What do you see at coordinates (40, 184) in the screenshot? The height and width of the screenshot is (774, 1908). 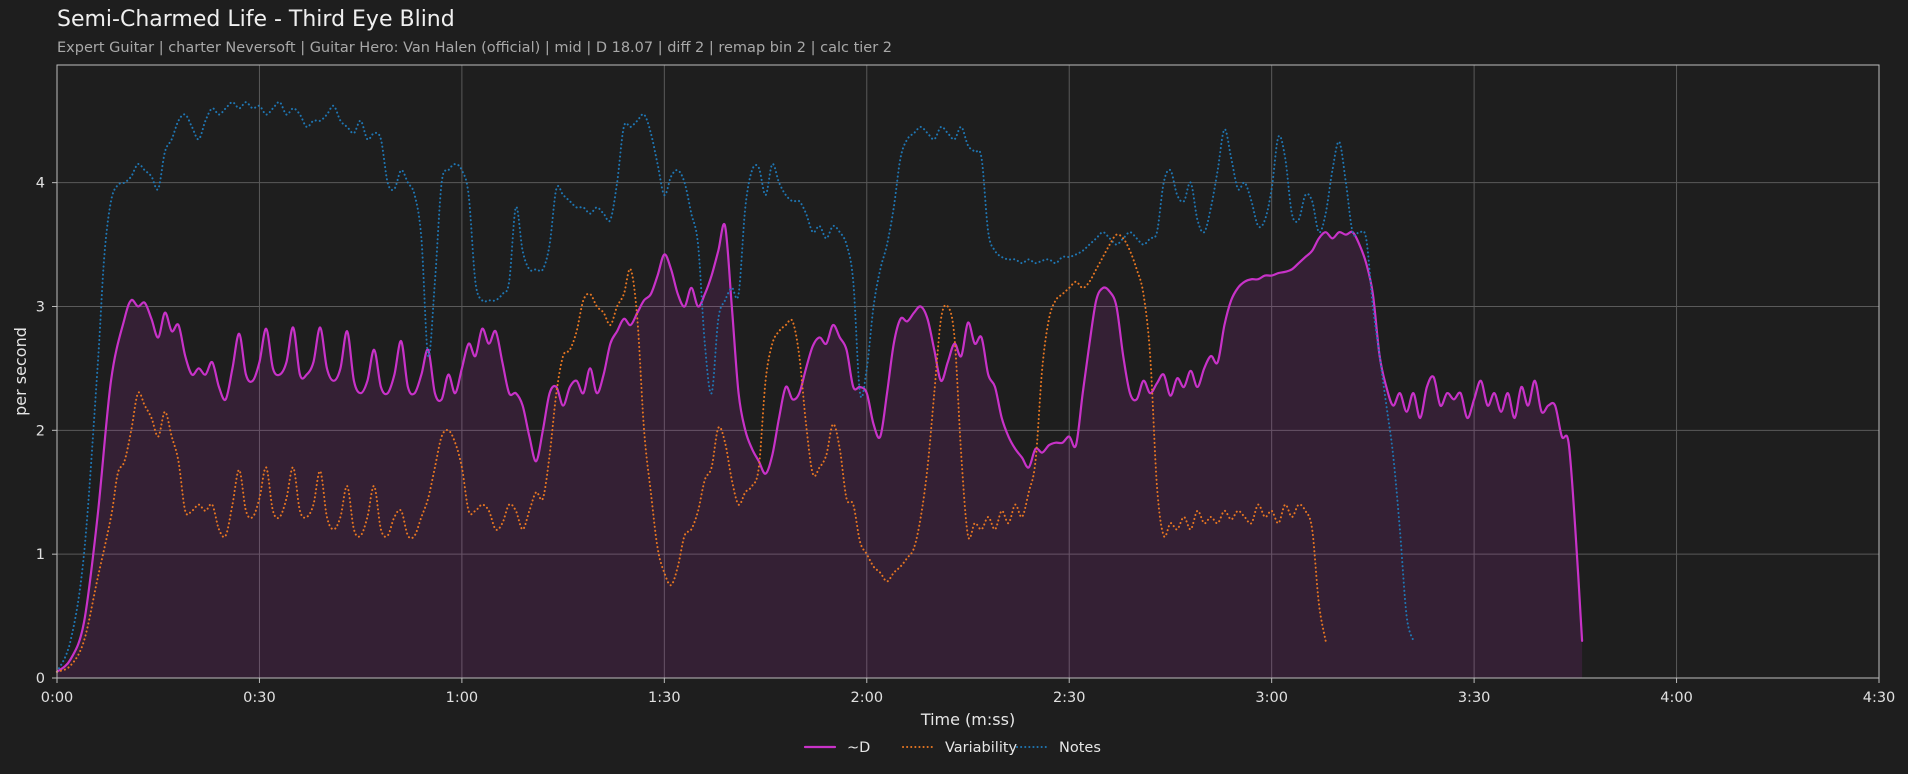 I see `y-tick-label: 4` at bounding box center [40, 184].